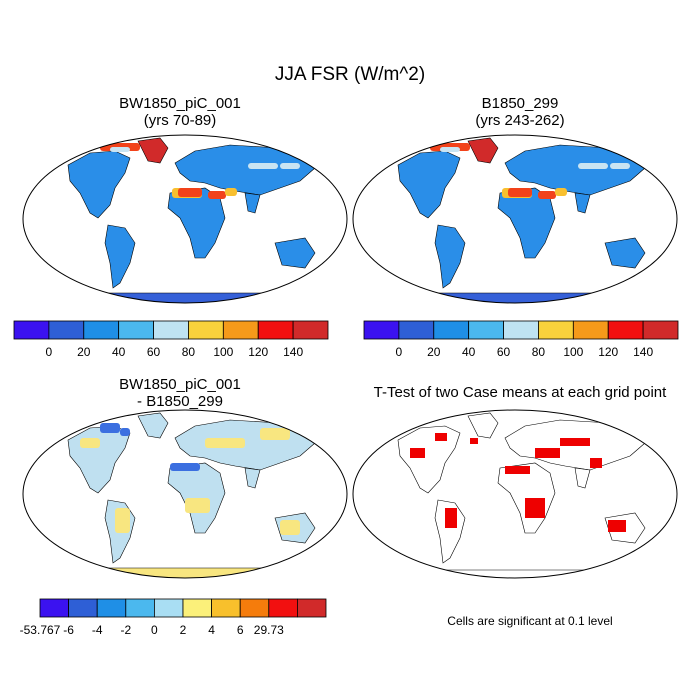 Image resolution: width=700 pixels, height=700 pixels. Describe the element at coordinates (450, 531) in the screenshot. I see `south-america-coast` at that location.